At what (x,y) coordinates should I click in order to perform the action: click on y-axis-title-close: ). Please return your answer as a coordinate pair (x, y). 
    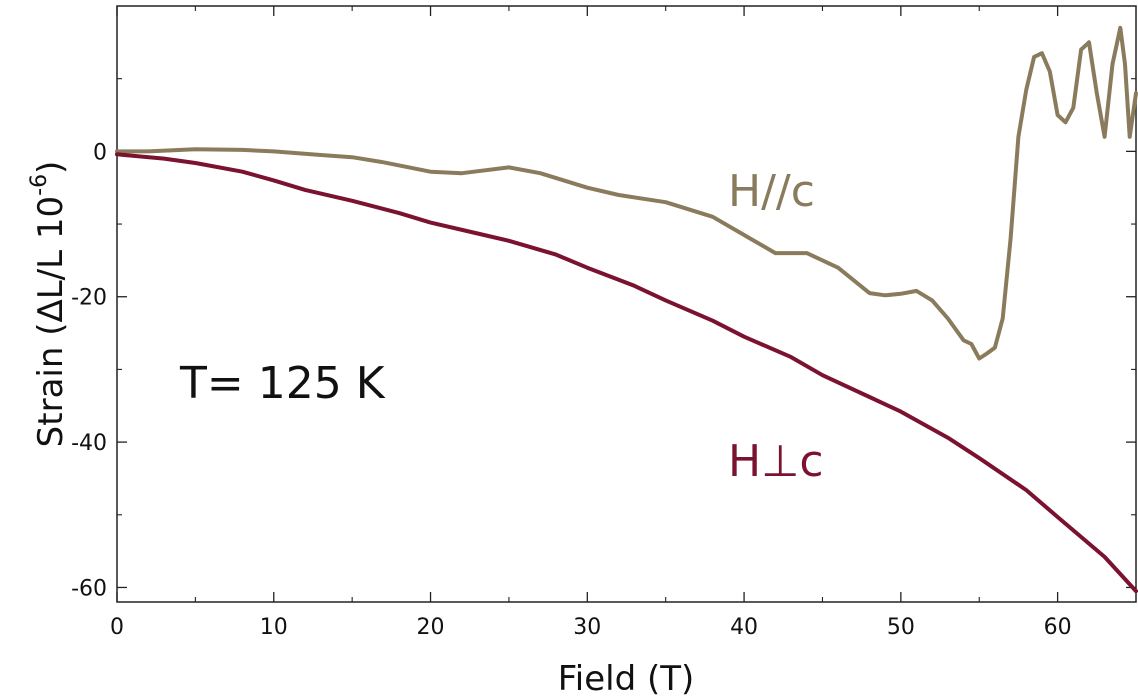
    Looking at the image, I should click on (51, 167).